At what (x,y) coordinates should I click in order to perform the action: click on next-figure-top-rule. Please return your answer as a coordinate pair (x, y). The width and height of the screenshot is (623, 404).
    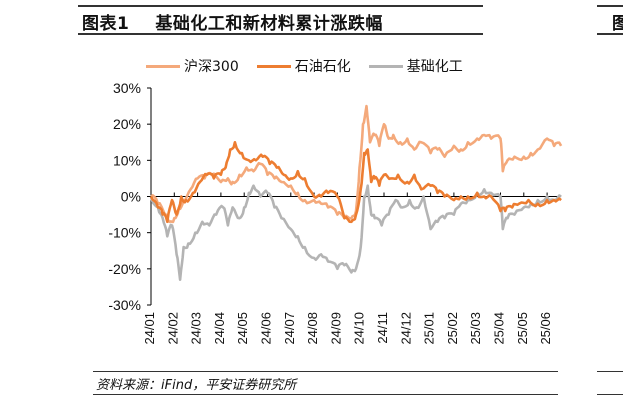
    Looking at the image, I should click on (610, 6).